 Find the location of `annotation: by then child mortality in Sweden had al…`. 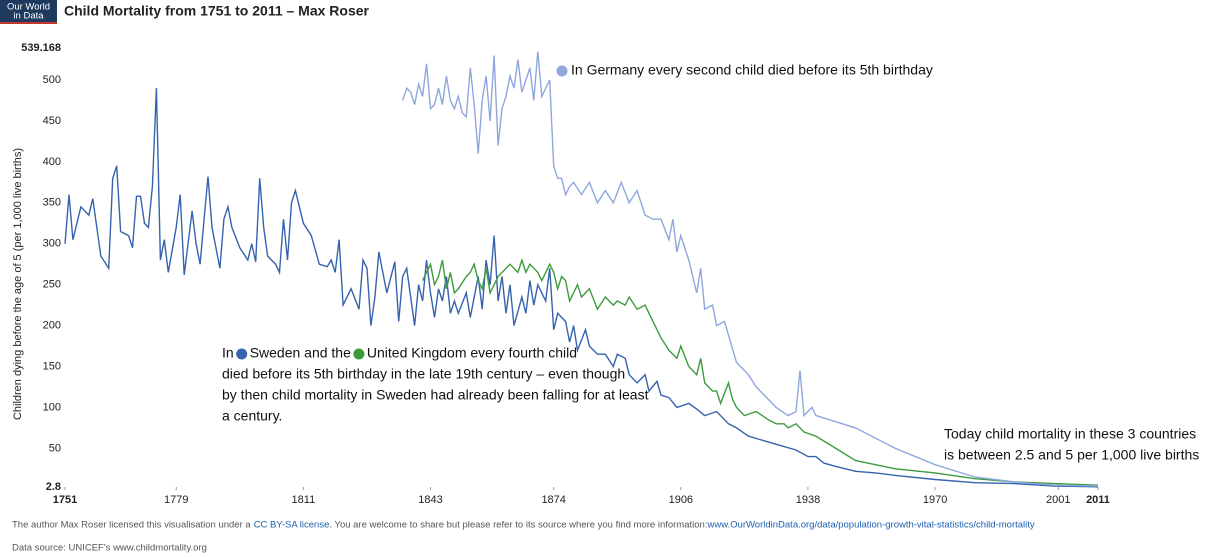

annotation: by then child mortality in Sweden had al… is located at coordinates (435, 395).